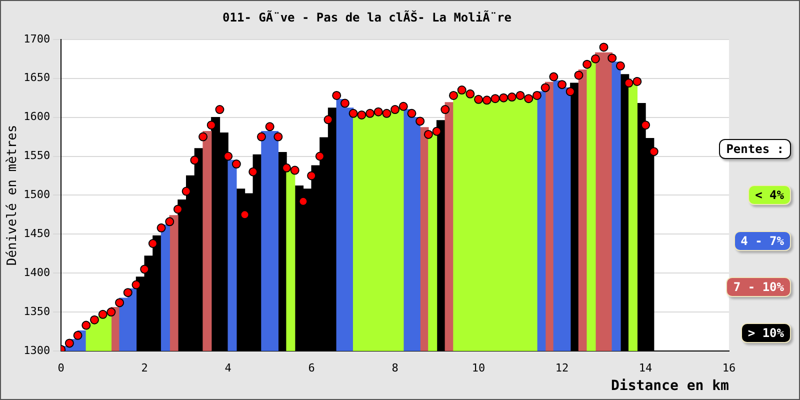 This screenshot has height=400, width=800. What do you see at coordinates (562, 367) in the screenshot?
I see `x-tick-label: 12` at bounding box center [562, 367].